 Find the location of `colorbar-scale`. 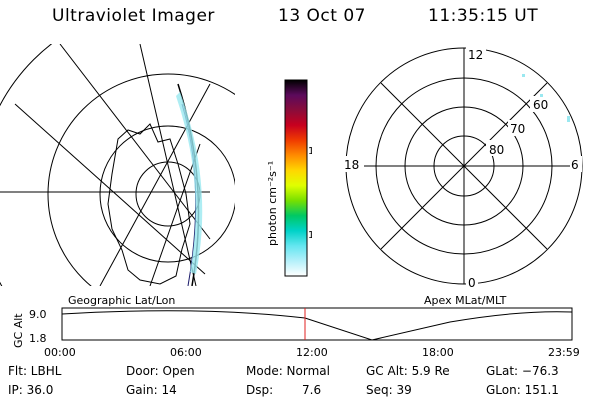

colorbar-scale is located at coordinates (296, 178).